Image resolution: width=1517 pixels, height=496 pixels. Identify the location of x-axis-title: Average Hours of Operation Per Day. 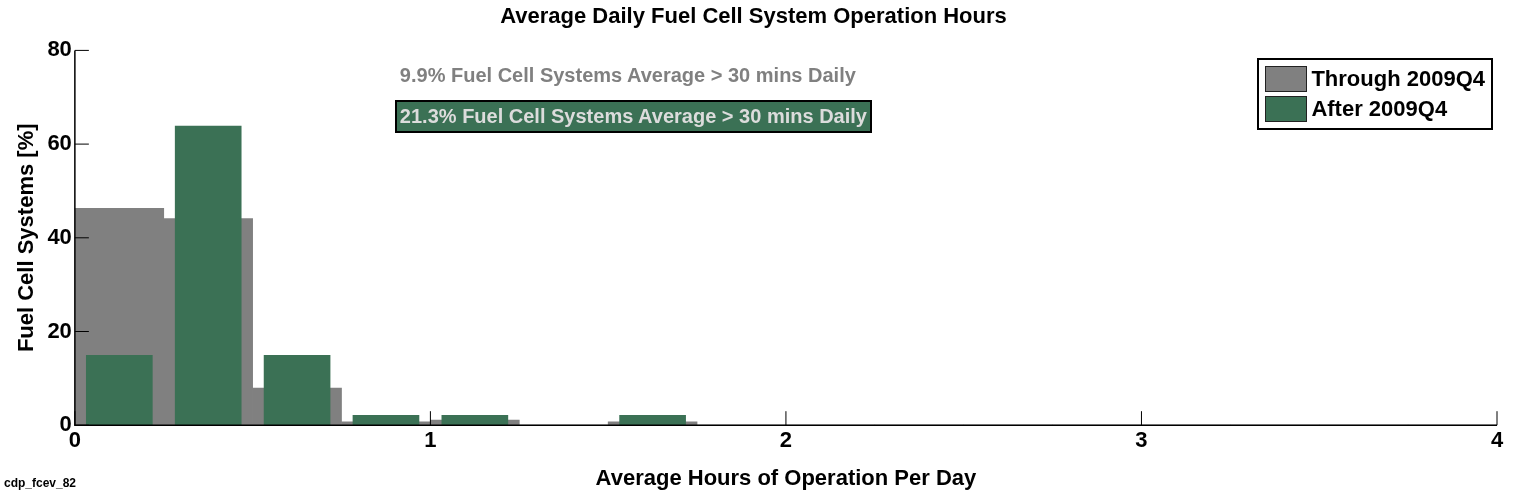
(786, 477).